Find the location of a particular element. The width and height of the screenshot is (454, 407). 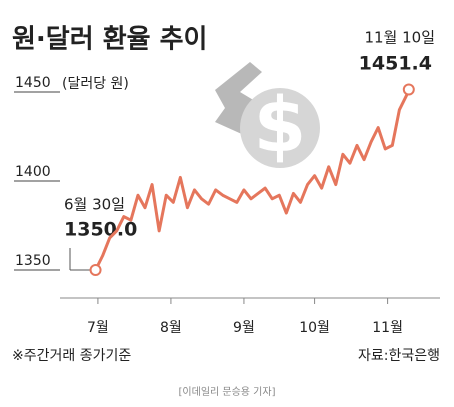

credit: [이데일리 문승용 기자] is located at coordinates (227, 392).